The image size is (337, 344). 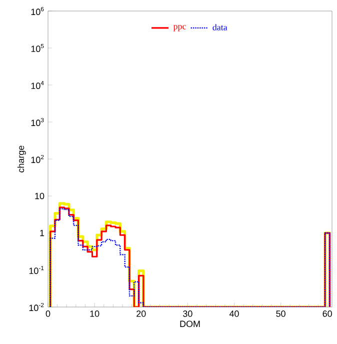 I want to click on y-tick-label: 10$^{-2}$, so click(x=36, y=307).